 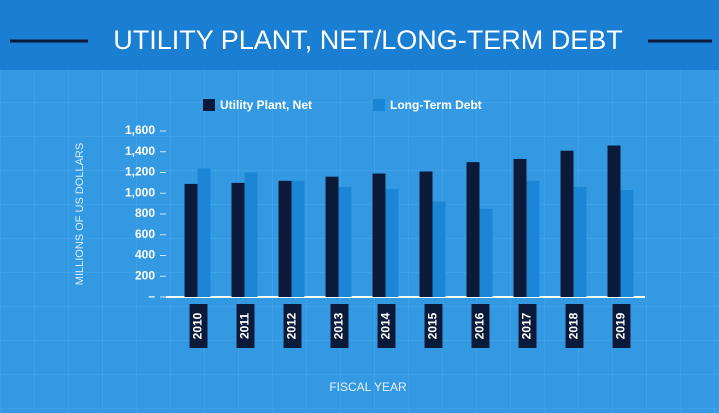 What do you see at coordinates (145, 255) in the screenshot?
I see `y-tick-label: 400` at bounding box center [145, 255].